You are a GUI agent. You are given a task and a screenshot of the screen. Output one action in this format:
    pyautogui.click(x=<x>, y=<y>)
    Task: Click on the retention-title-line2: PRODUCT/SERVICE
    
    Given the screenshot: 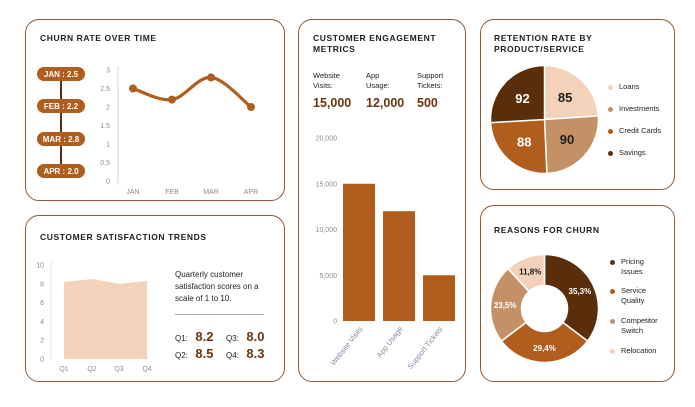 What is the action you would take?
    pyautogui.click(x=539, y=49)
    